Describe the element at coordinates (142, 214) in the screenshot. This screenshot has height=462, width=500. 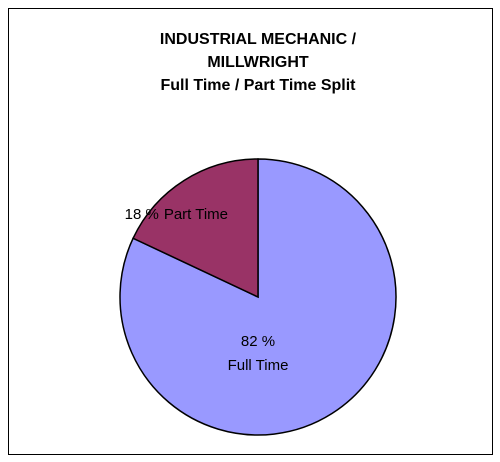
I see `value-label: 18 %` at that location.